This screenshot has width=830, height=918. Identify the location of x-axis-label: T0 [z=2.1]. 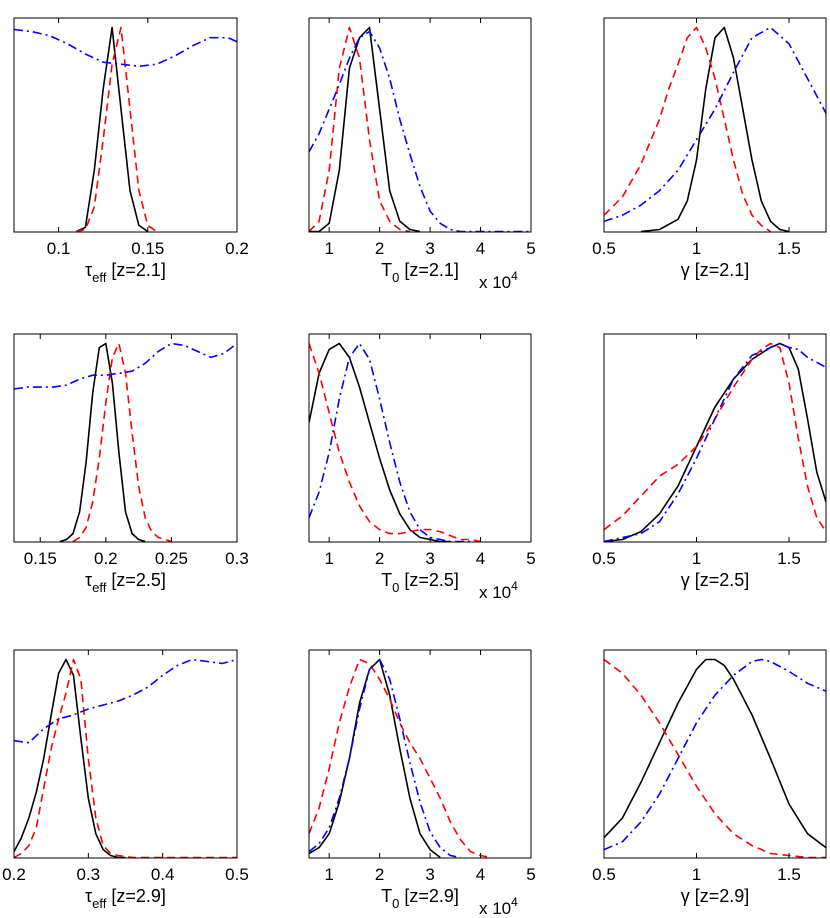
(420, 272).